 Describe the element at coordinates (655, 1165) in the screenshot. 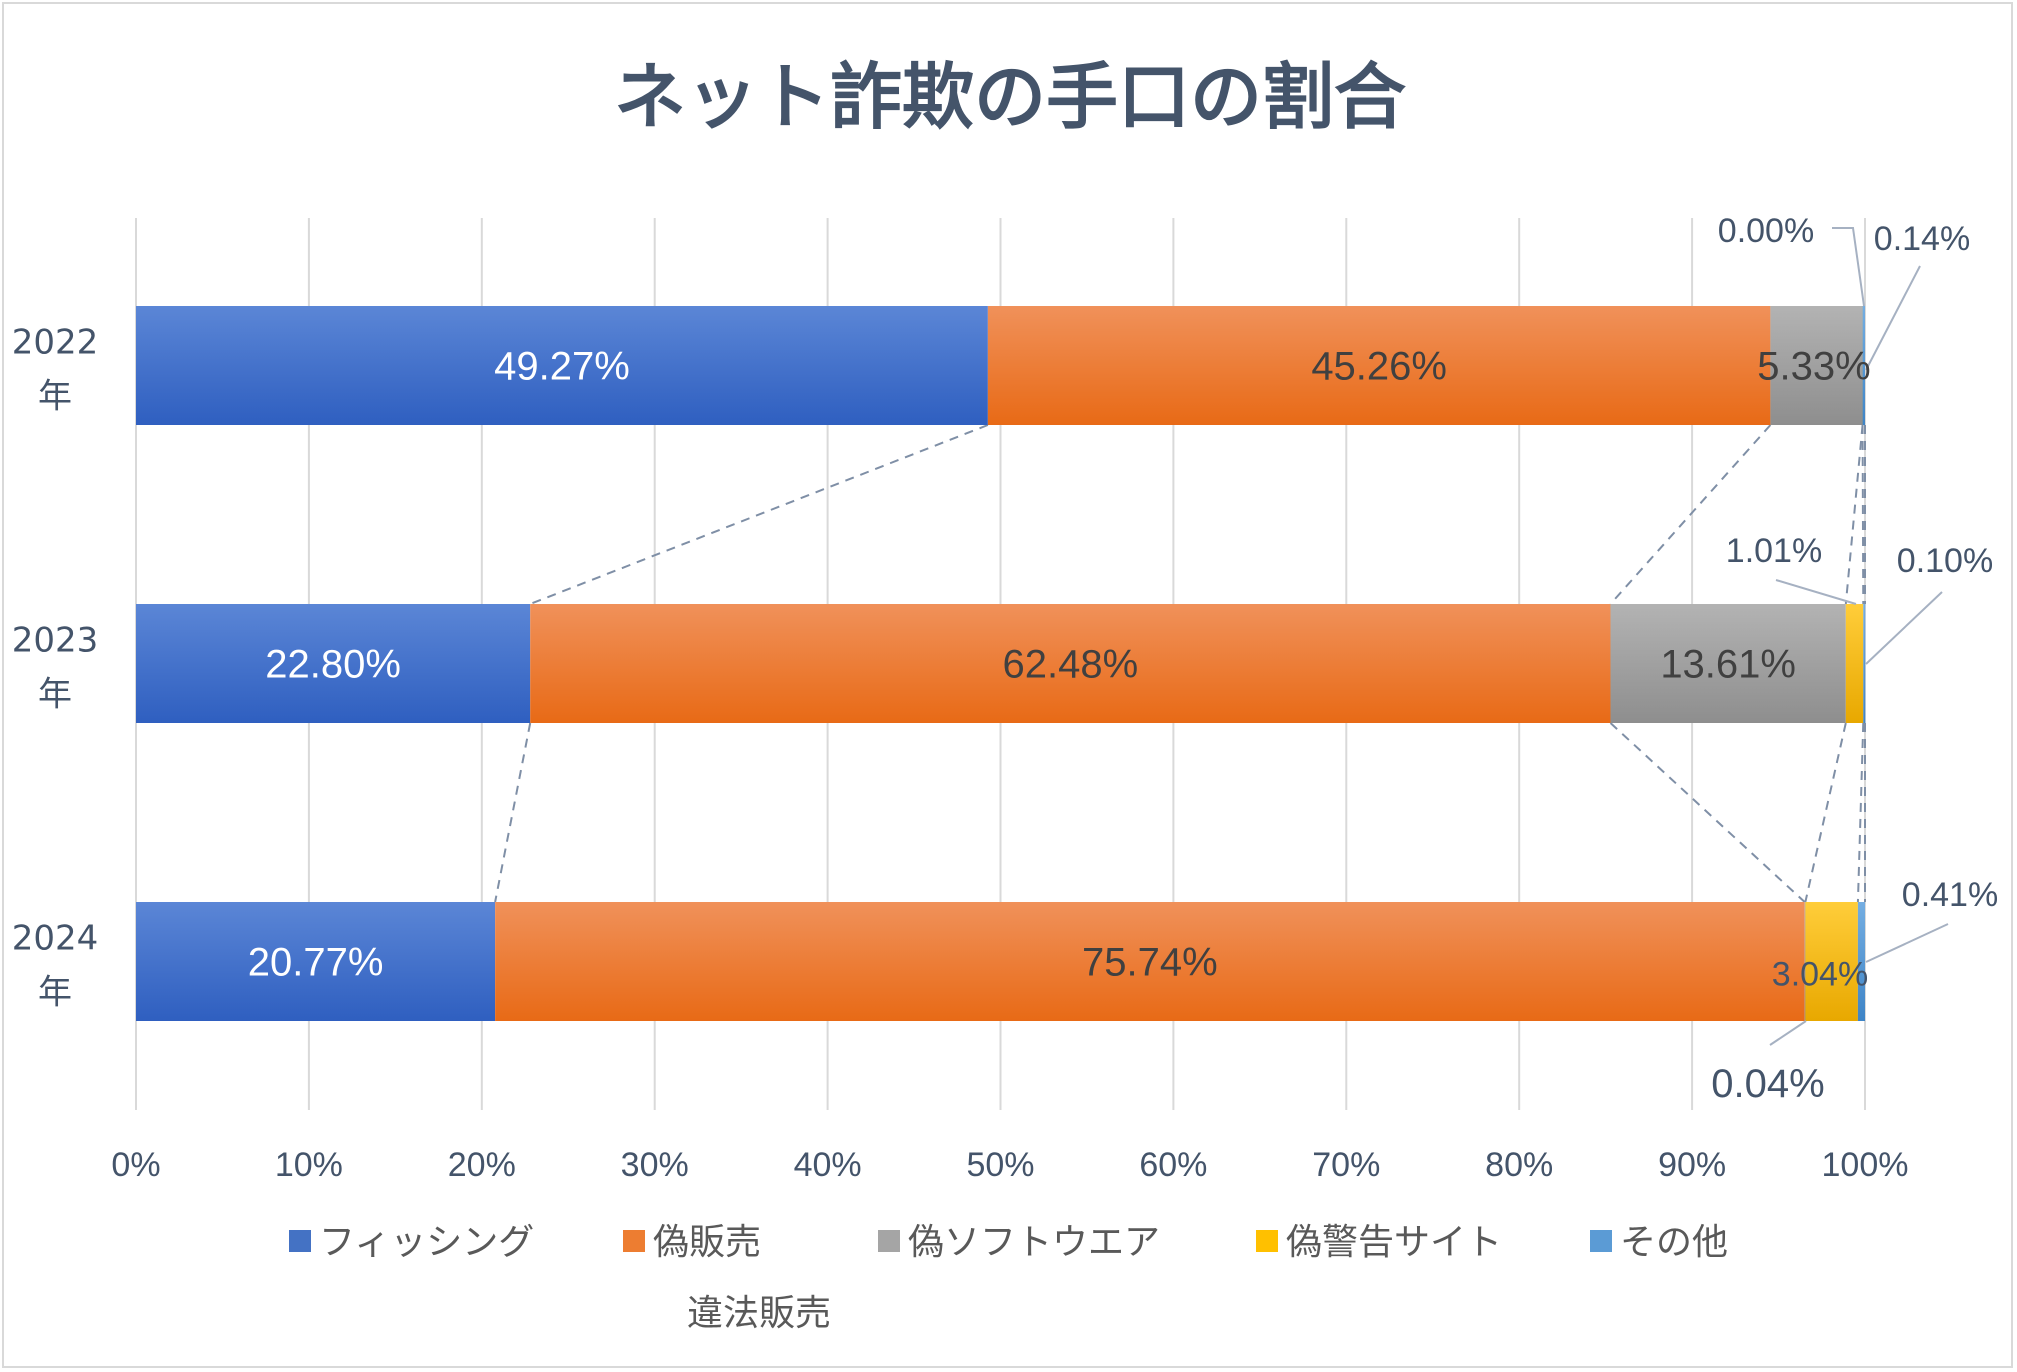

I see `x-tick-label: 30%` at that location.